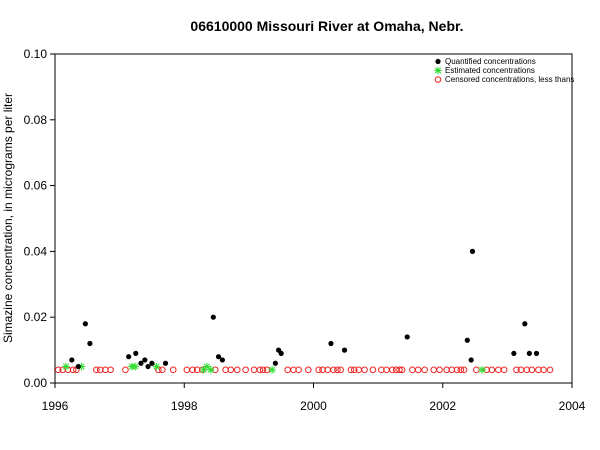 The width and height of the screenshot is (600, 450). I want to click on chart-title: 06610000 Missouri River at Omaha, Nebr., so click(326, 26).